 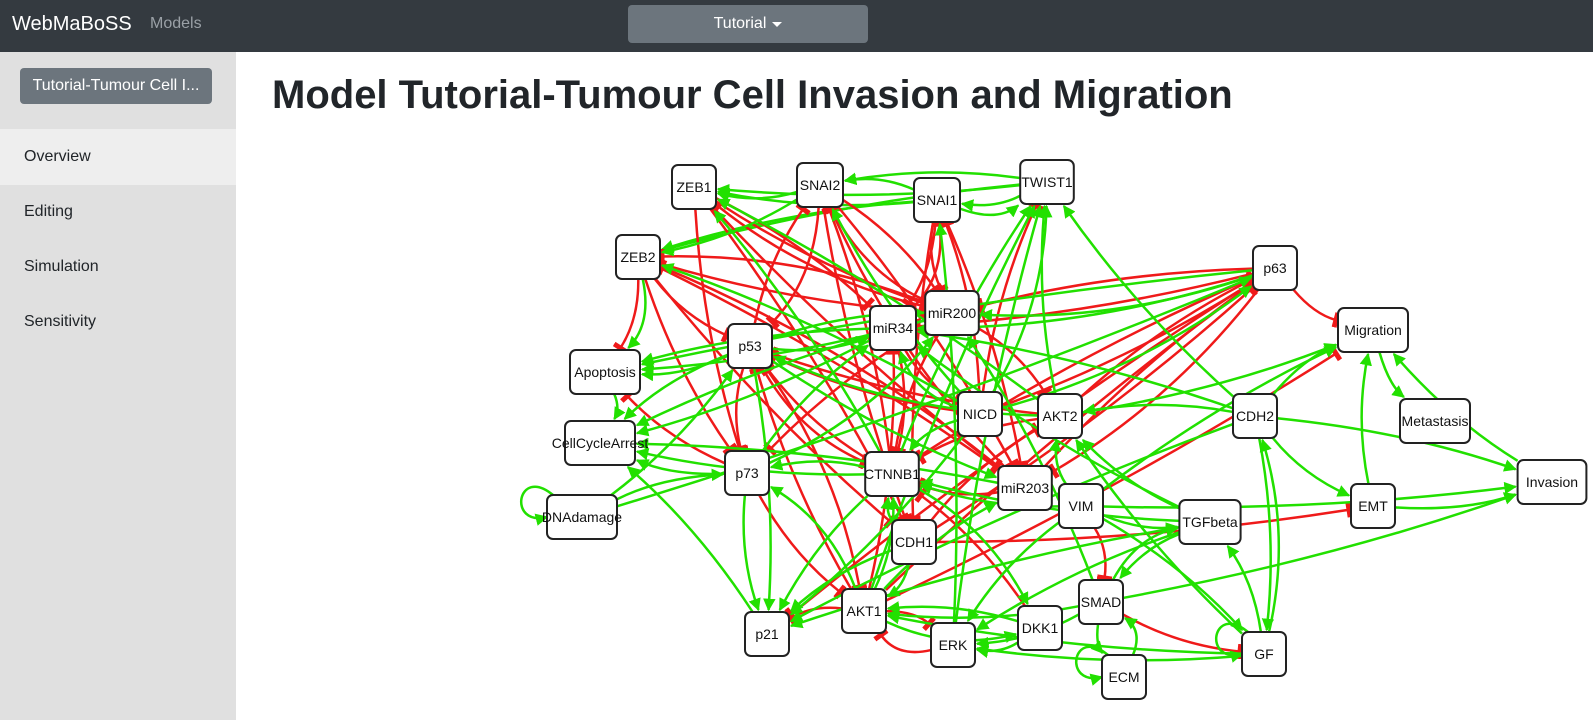 I want to click on node-Apoptosis: Apoptosis, so click(x=605, y=372).